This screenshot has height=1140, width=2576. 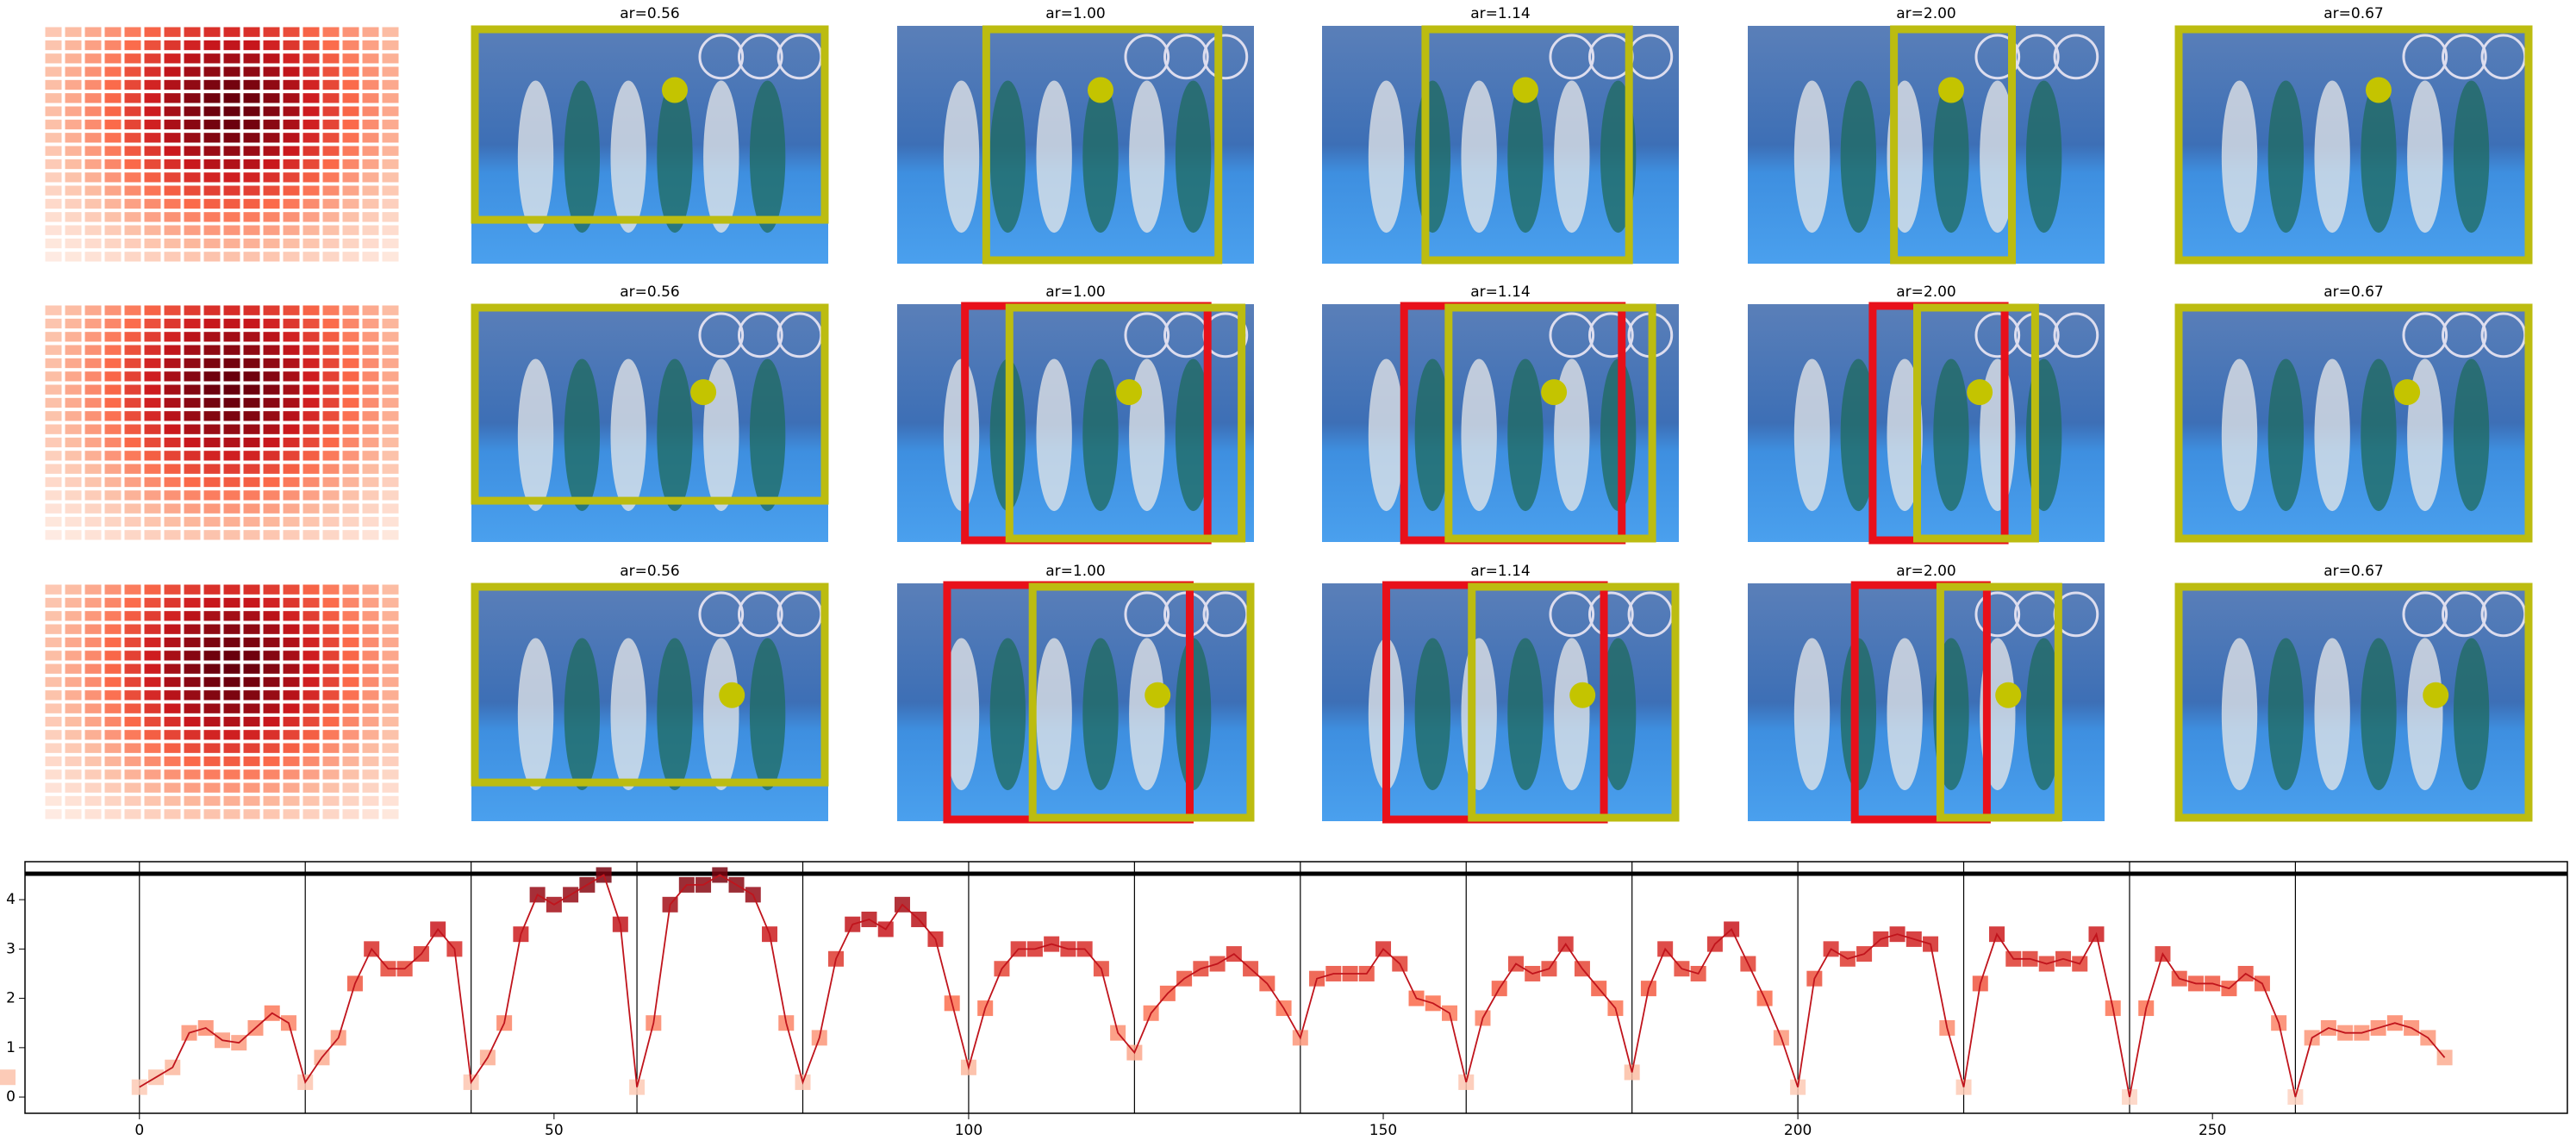 What do you see at coordinates (760, 335) in the screenshot?
I see `ring` at bounding box center [760, 335].